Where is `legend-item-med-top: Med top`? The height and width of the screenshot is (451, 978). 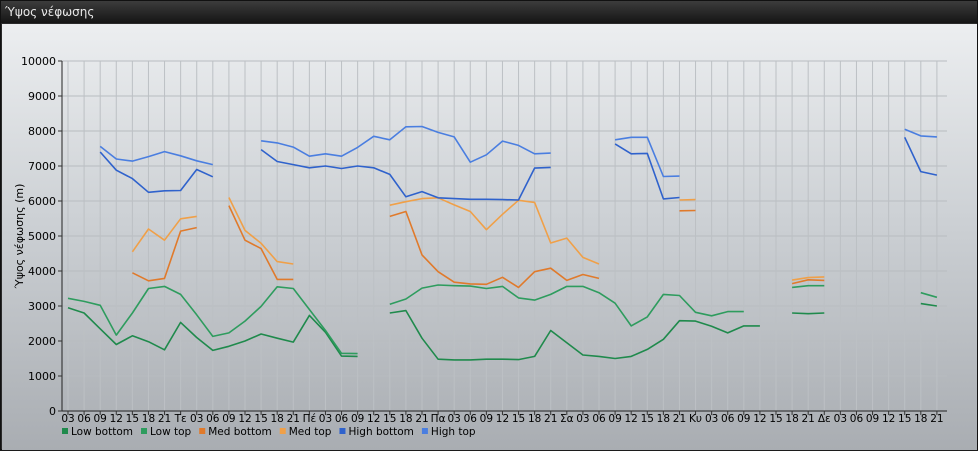 legend-item-med-top: Med top is located at coordinates (306, 432).